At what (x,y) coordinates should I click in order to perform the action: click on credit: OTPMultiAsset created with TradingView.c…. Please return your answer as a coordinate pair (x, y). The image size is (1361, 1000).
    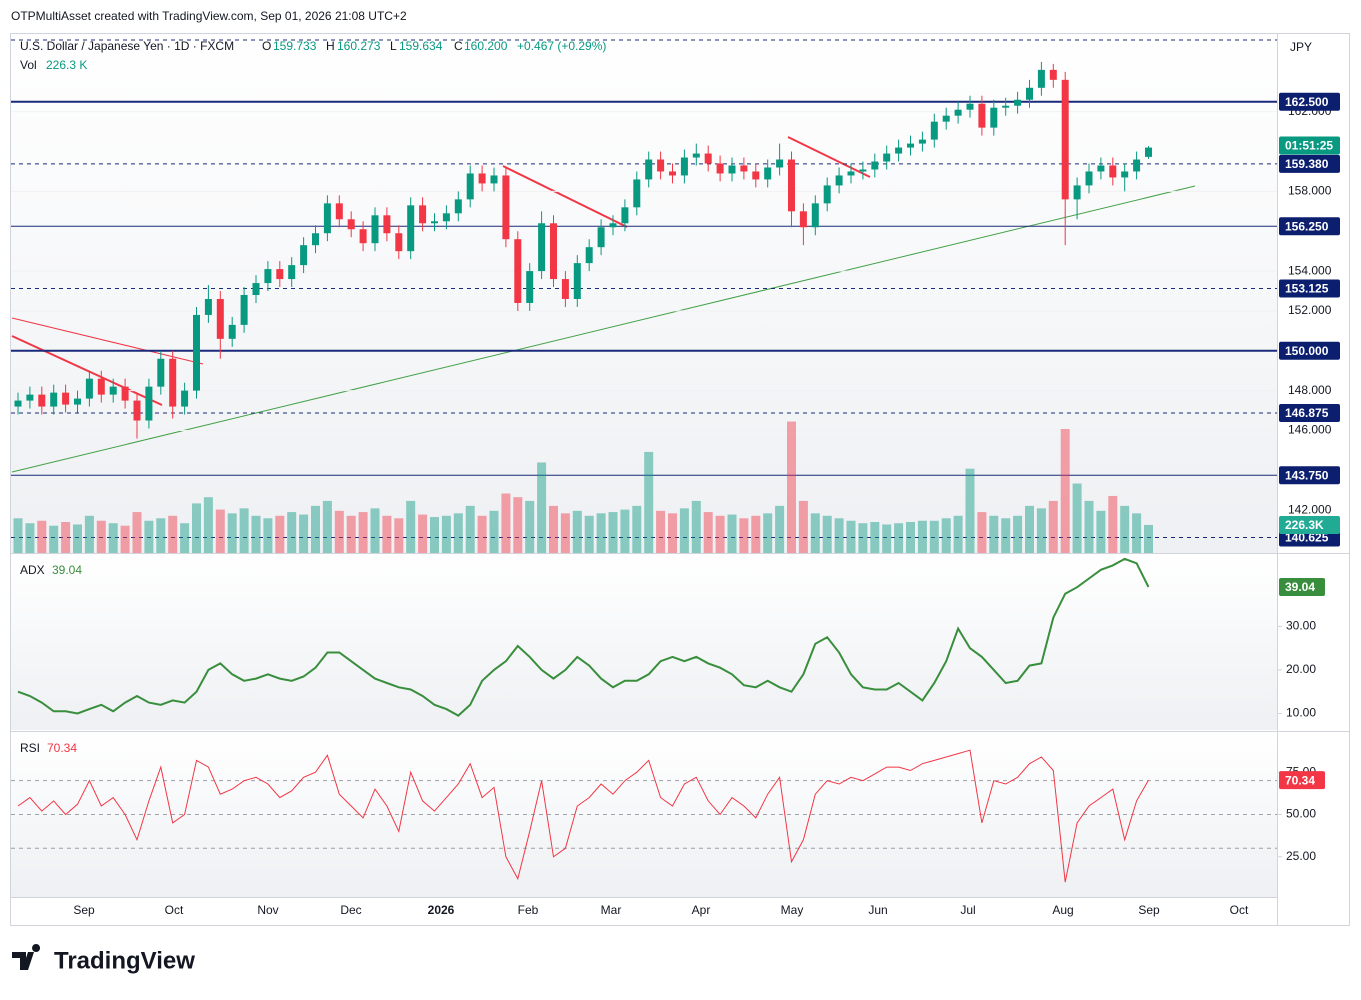
    Looking at the image, I should click on (209, 16).